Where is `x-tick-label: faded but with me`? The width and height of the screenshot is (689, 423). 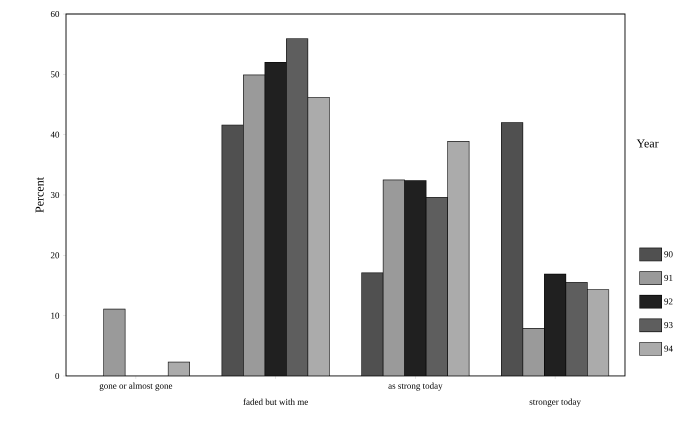 x-tick-label: faded but with me is located at coordinates (275, 401).